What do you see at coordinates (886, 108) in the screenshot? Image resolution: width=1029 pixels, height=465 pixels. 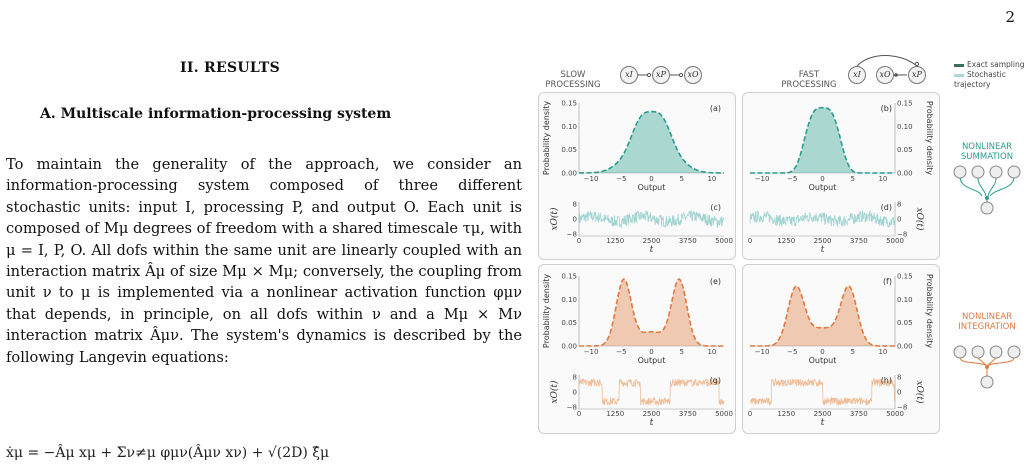 I see `panel-letter: (b)` at bounding box center [886, 108].